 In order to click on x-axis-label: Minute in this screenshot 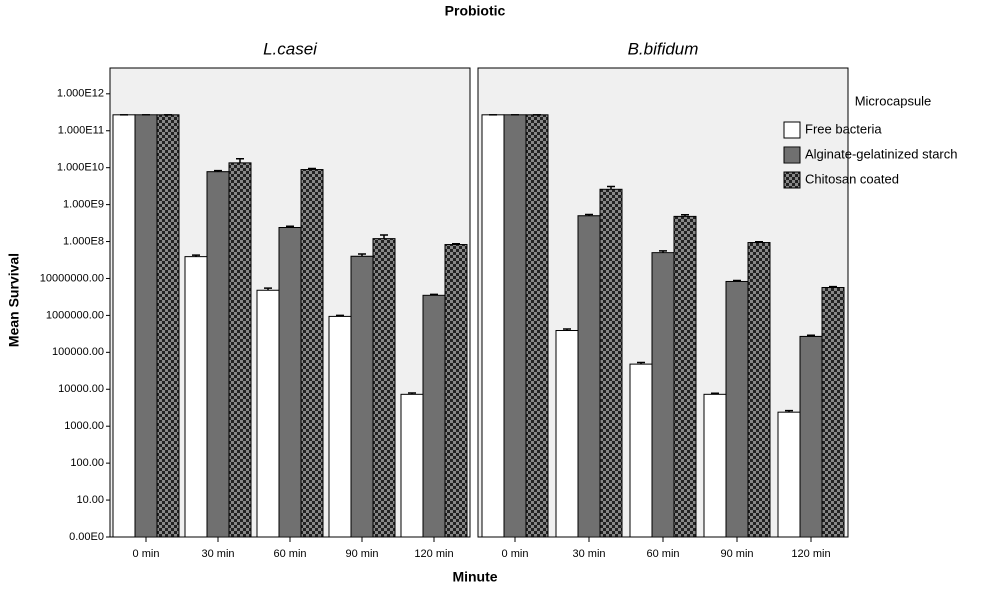, I will do `click(474, 577)`.